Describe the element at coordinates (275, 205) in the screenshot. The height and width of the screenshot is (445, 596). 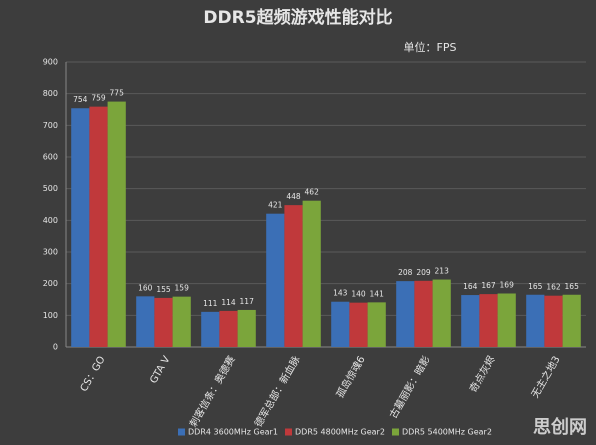
I see `data-label: 421` at that location.